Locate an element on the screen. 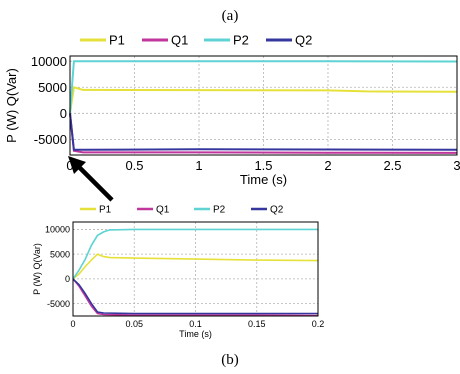 Image resolution: width=460 pixels, height=374 pixels. series-line-q1 is located at coordinates (195, 297).